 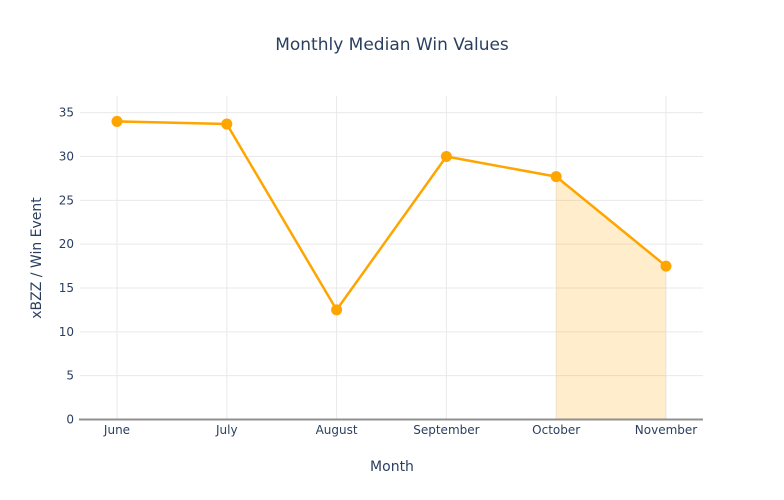 I want to click on data-point-september, so click(x=446, y=156).